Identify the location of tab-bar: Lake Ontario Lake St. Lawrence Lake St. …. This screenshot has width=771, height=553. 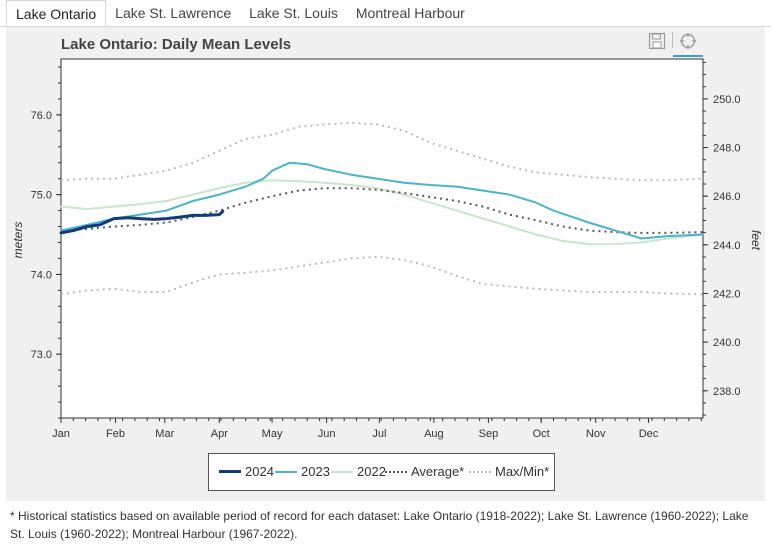
(385, 14).